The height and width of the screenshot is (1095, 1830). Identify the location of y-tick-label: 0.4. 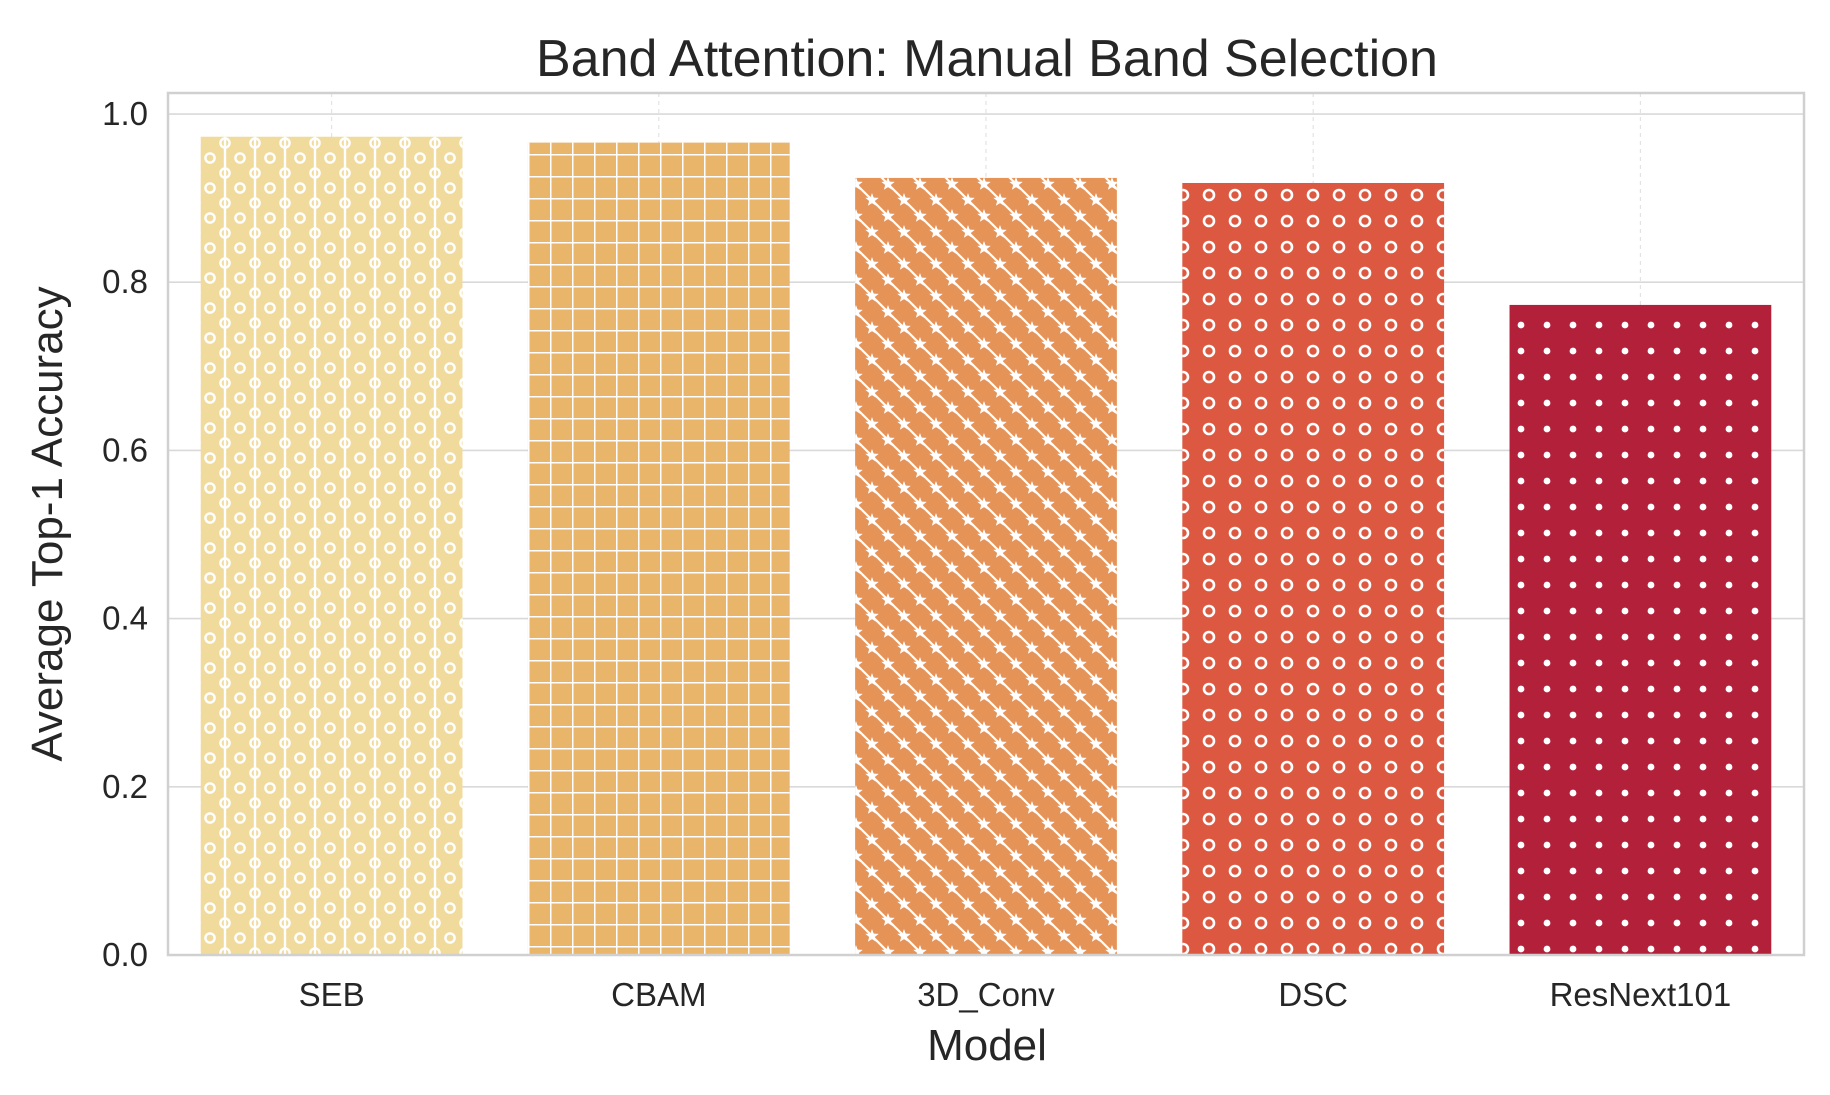
(125, 618).